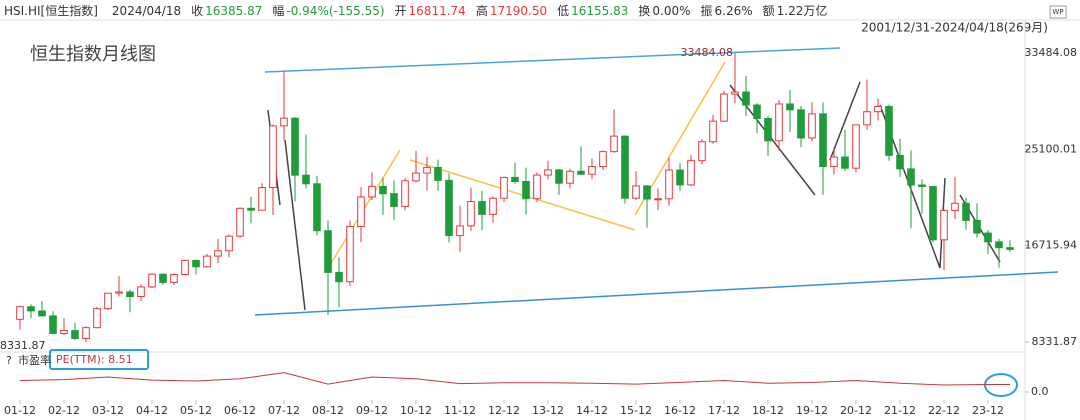 The height and width of the screenshot is (420, 1080). I want to click on field-value: 1.22万亿, so click(802, 10).